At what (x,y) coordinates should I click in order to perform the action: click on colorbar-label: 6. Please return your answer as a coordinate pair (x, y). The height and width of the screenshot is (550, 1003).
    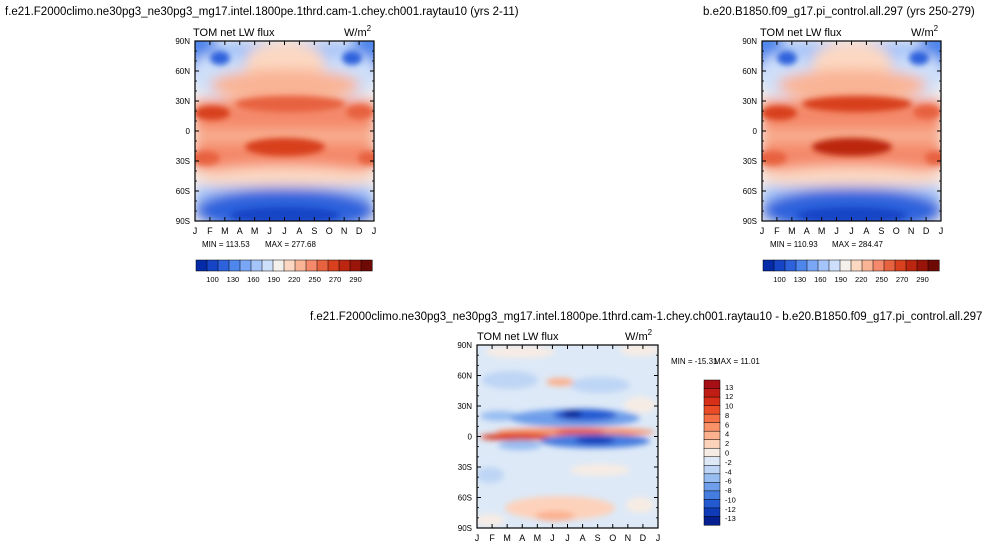
    Looking at the image, I should click on (727, 424).